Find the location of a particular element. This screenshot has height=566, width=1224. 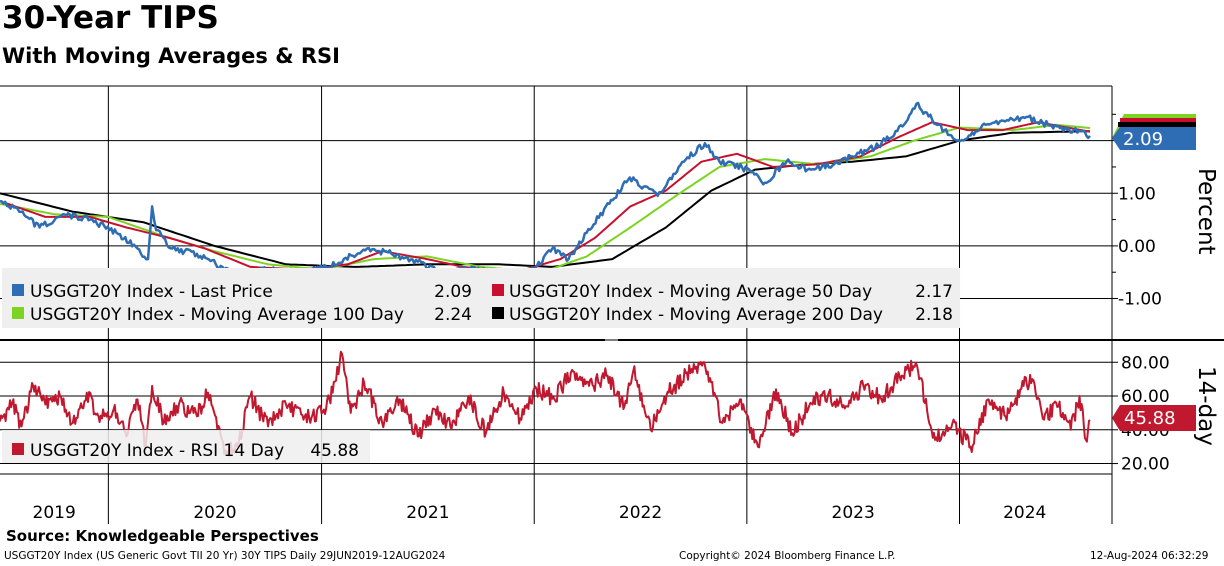

legend-value-rsi: 45.88 is located at coordinates (334, 451).